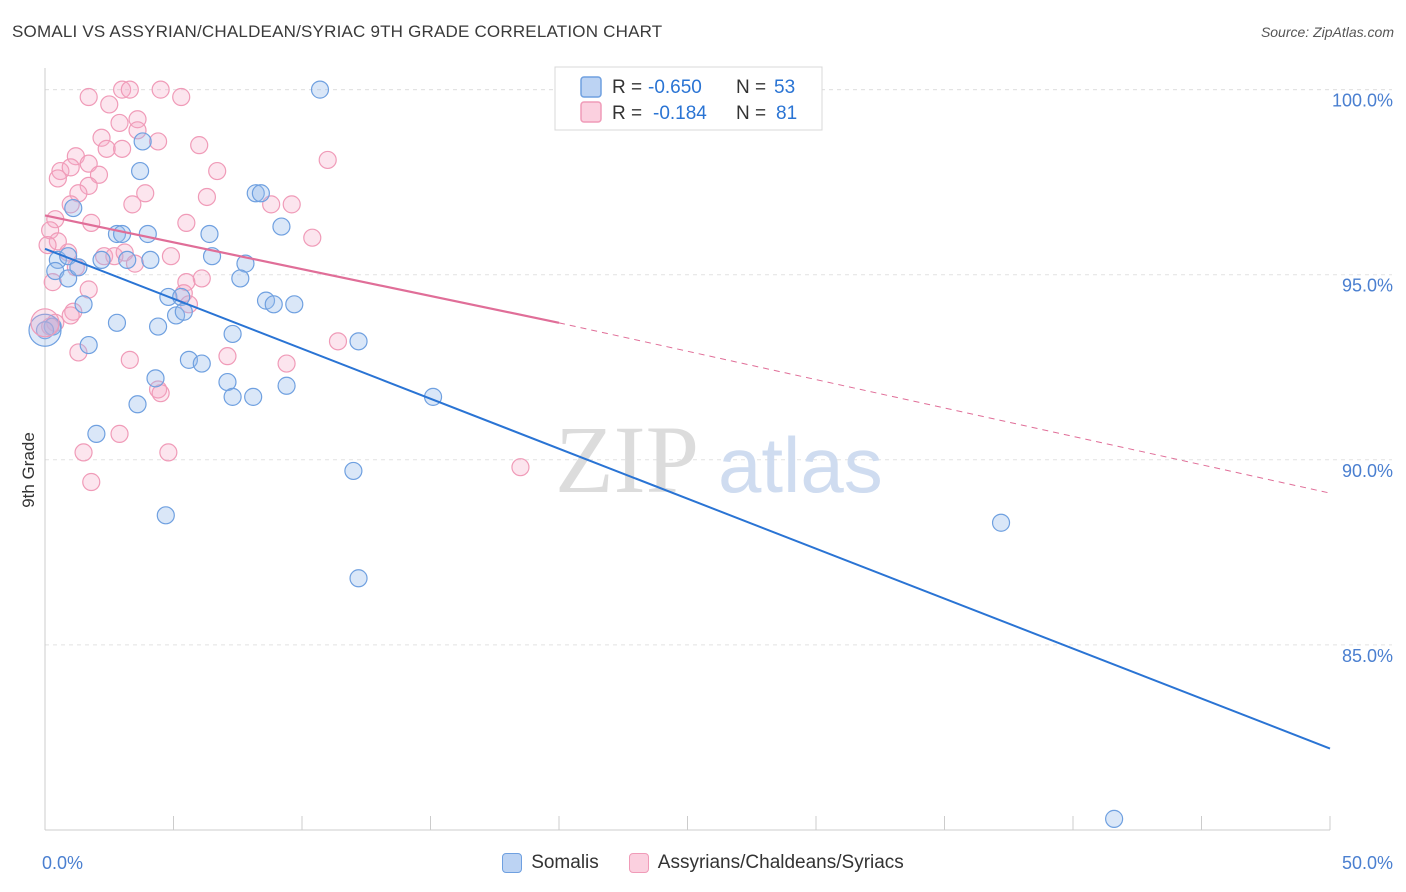 The image size is (1406, 892). I want to click on legend-n-label-1: N =, so click(751, 87).